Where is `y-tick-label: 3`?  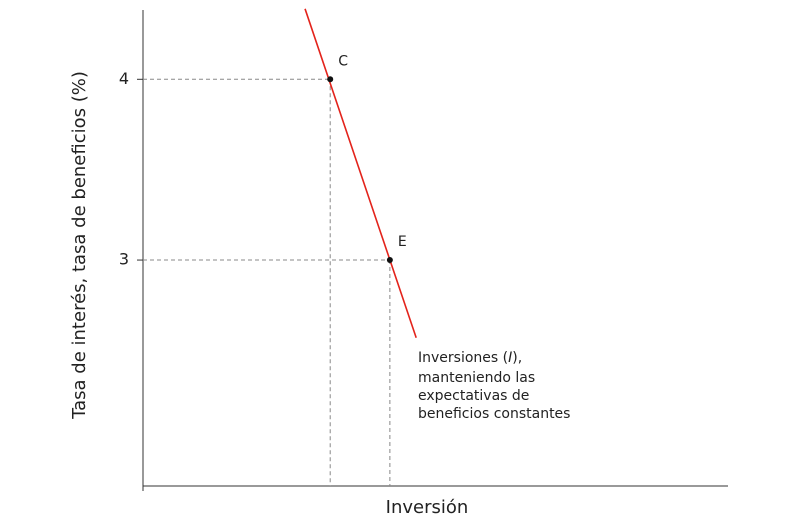
y-tick-label: 3 is located at coordinates (124, 259).